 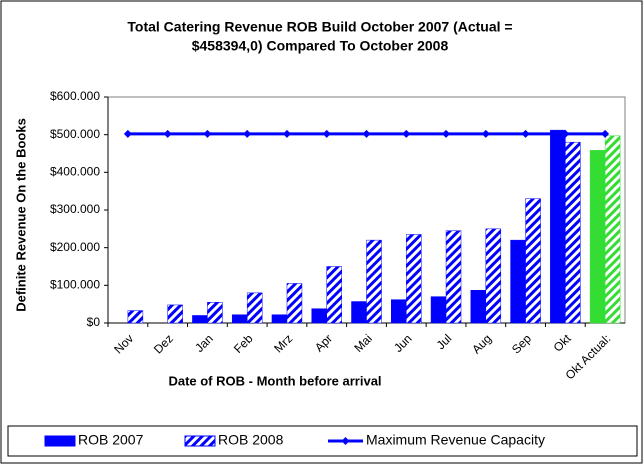 What do you see at coordinates (20, 215) in the screenshot?
I see `y-axis-title: Definite Revenue On the Books` at bounding box center [20, 215].